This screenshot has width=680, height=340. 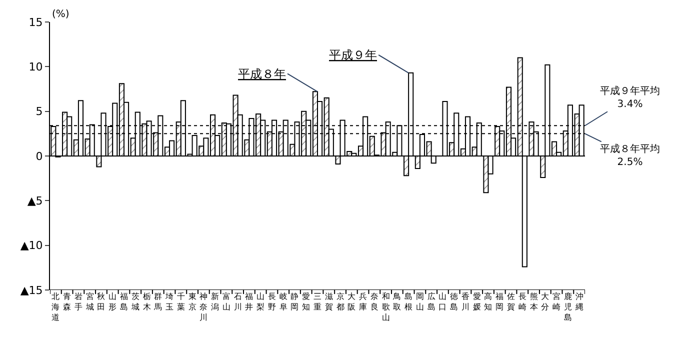 What do you see at coordinates (215, 302) in the screenshot?
I see `x-tick-label: 新潟` at bounding box center [215, 302].